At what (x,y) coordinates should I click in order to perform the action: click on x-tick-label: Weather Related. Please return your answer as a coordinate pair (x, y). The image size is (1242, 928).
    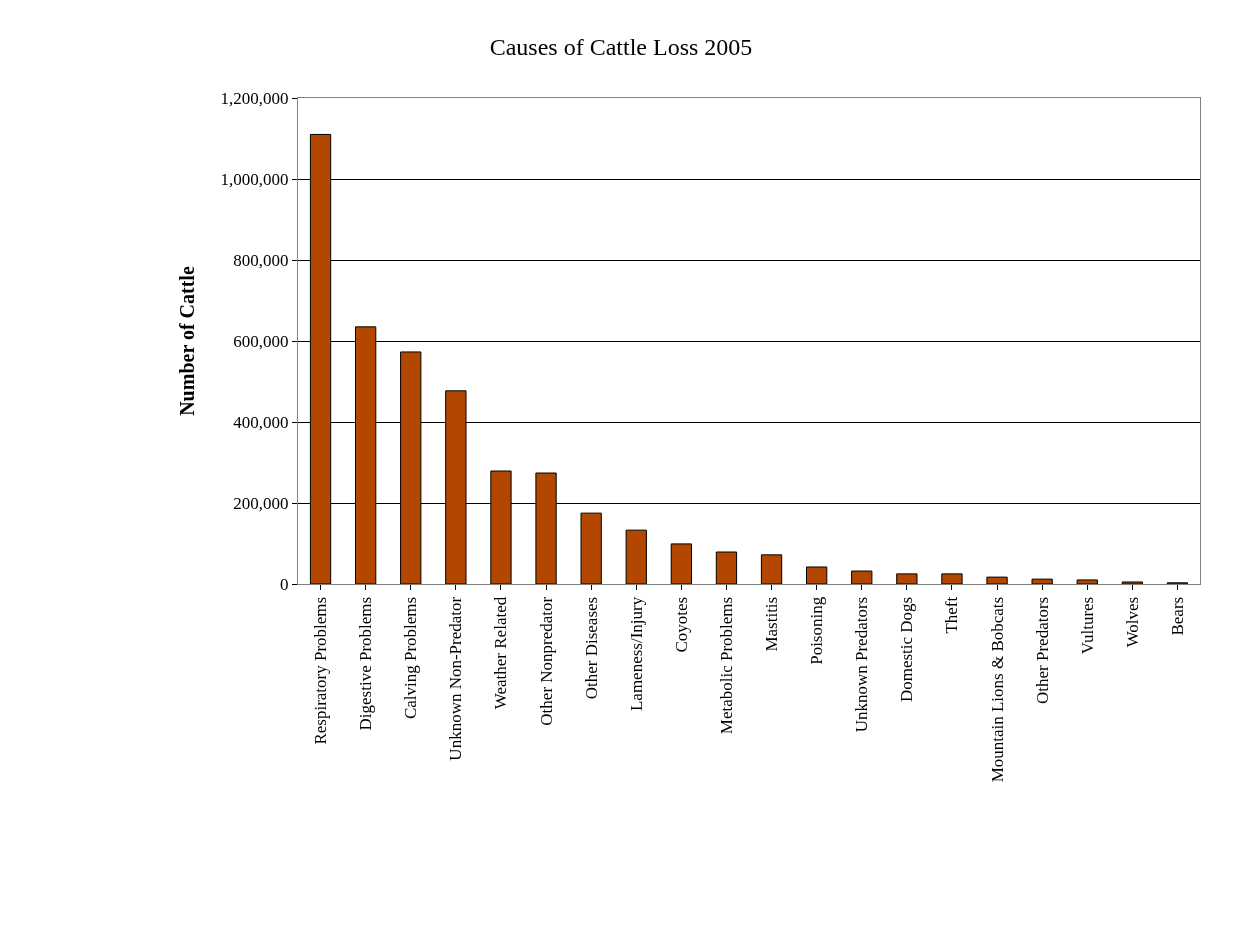
    Looking at the image, I should click on (501, 653).